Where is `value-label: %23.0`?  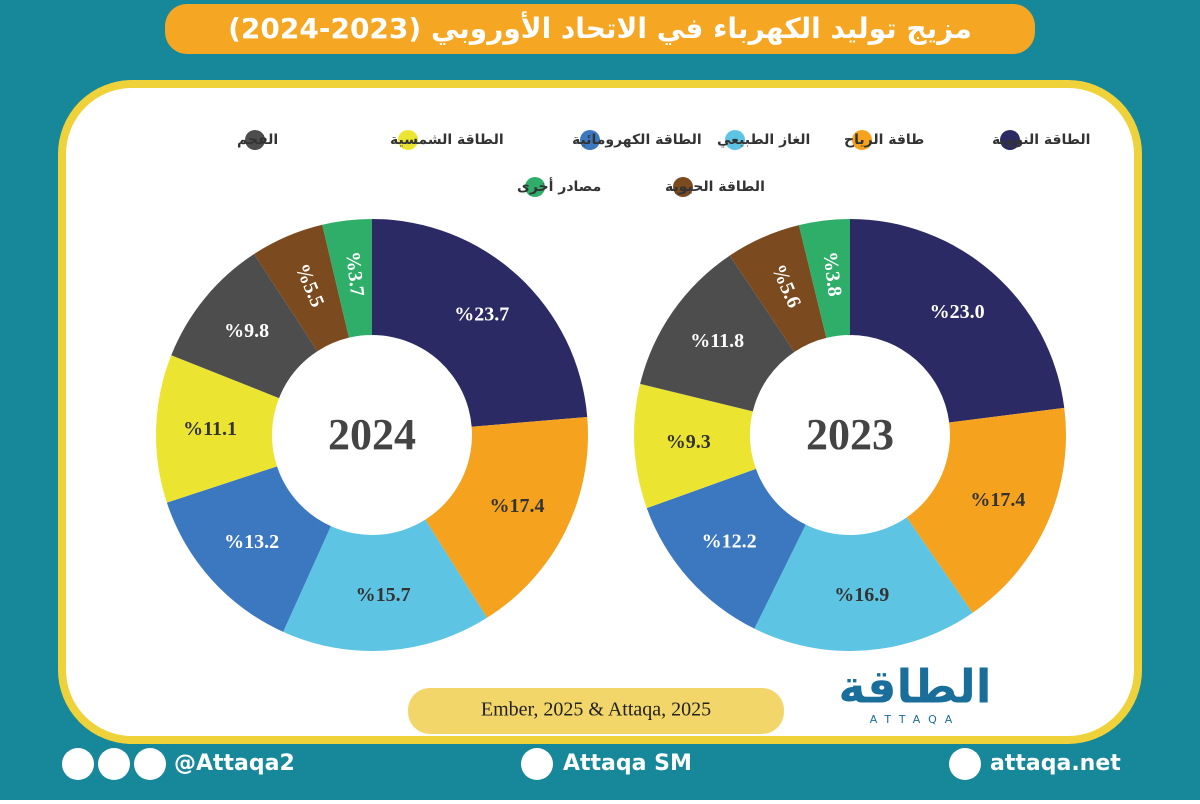 value-label: %23.0 is located at coordinates (957, 312).